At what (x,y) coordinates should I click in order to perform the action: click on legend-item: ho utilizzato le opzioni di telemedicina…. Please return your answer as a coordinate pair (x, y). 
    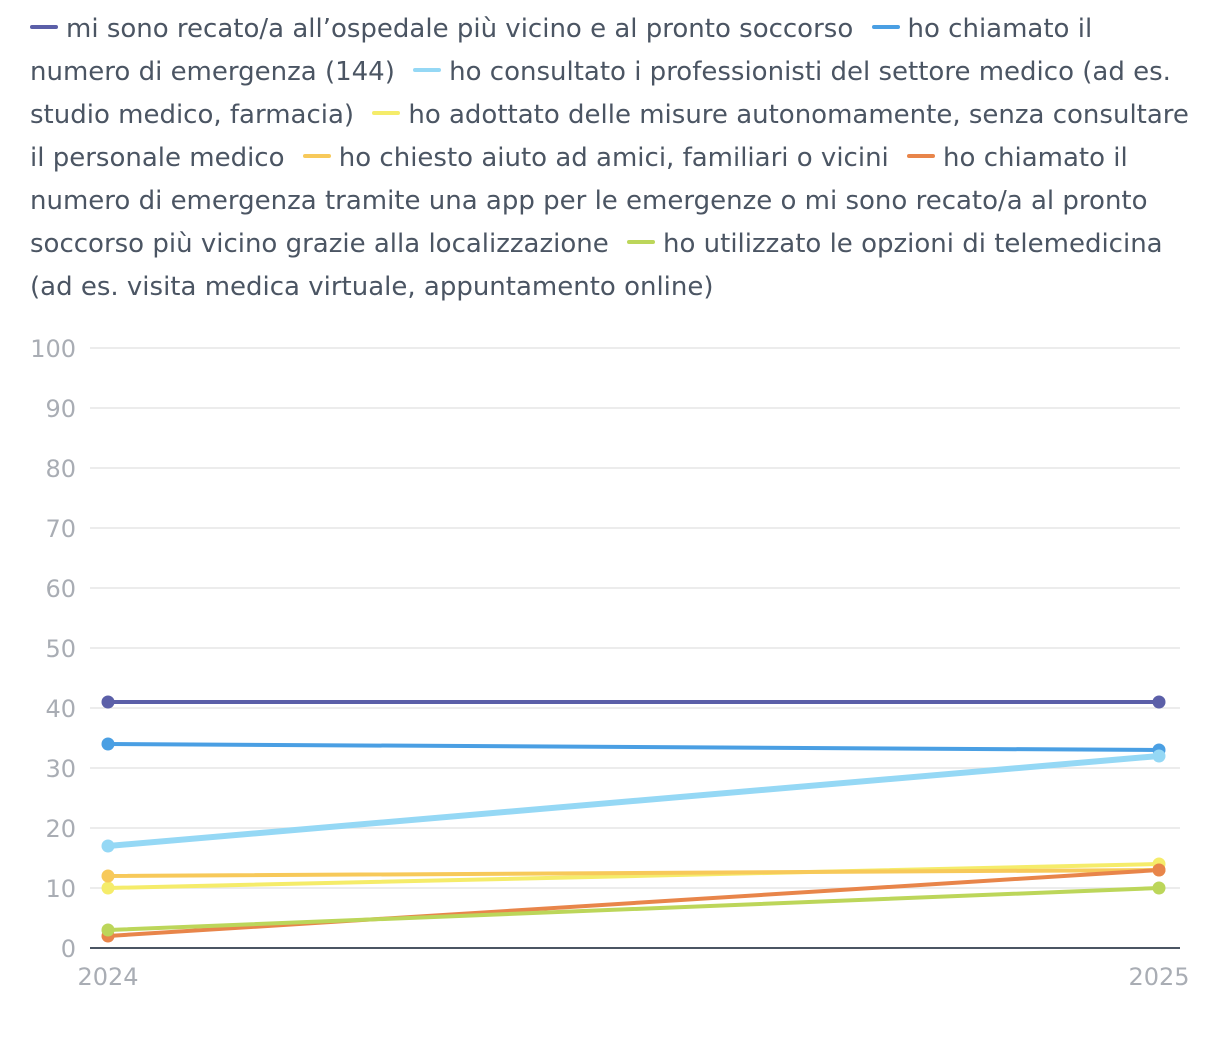
    Looking at the image, I should click on (596, 265).